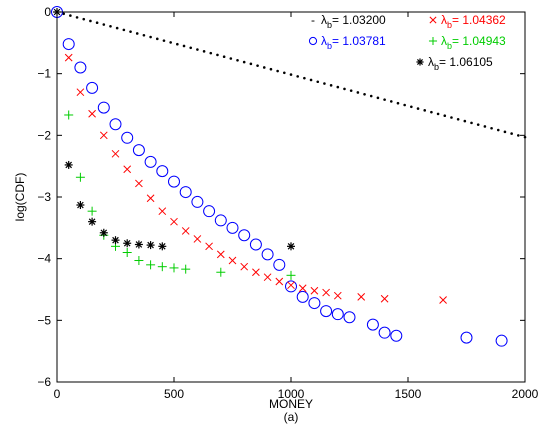 This screenshot has width=548, height=432. What do you see at coordinates (291, 417) in the screenshot?
I see `chart-caption: (a)` at bounding box center [291, 417].